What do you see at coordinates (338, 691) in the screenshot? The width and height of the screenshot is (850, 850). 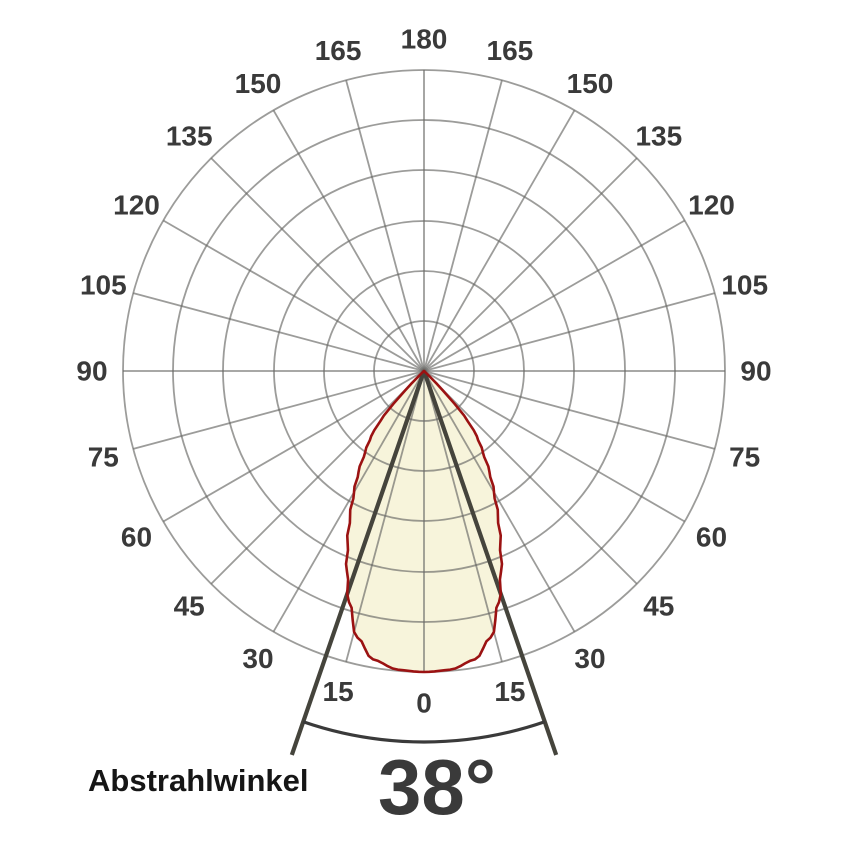 I see `angle-label-left-15: 15` at bounding box center [338, 691].